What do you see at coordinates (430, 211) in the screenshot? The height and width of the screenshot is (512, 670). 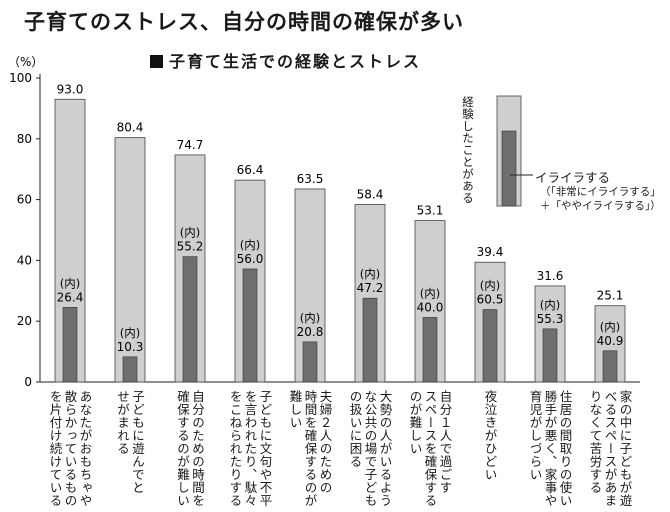 I see `value-label-experience-6: 53.1` at bounding box center [430, 211].